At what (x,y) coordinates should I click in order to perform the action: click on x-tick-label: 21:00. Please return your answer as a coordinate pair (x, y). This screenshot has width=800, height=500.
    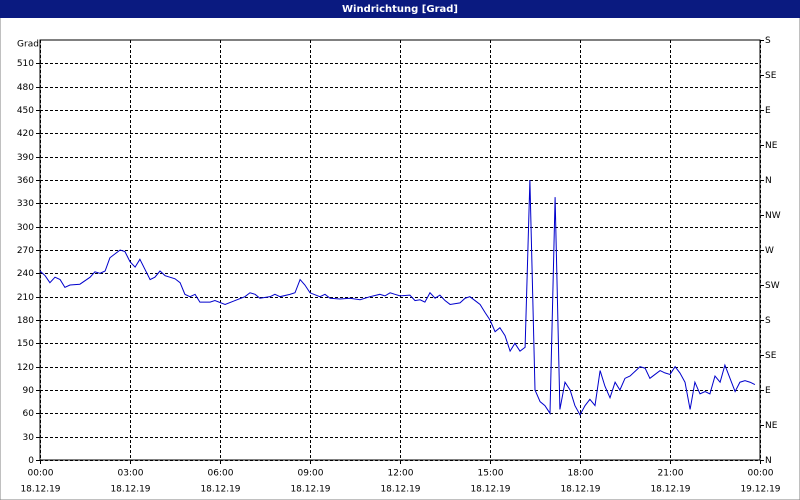
    Looking at the image, I should click on (671, 474).